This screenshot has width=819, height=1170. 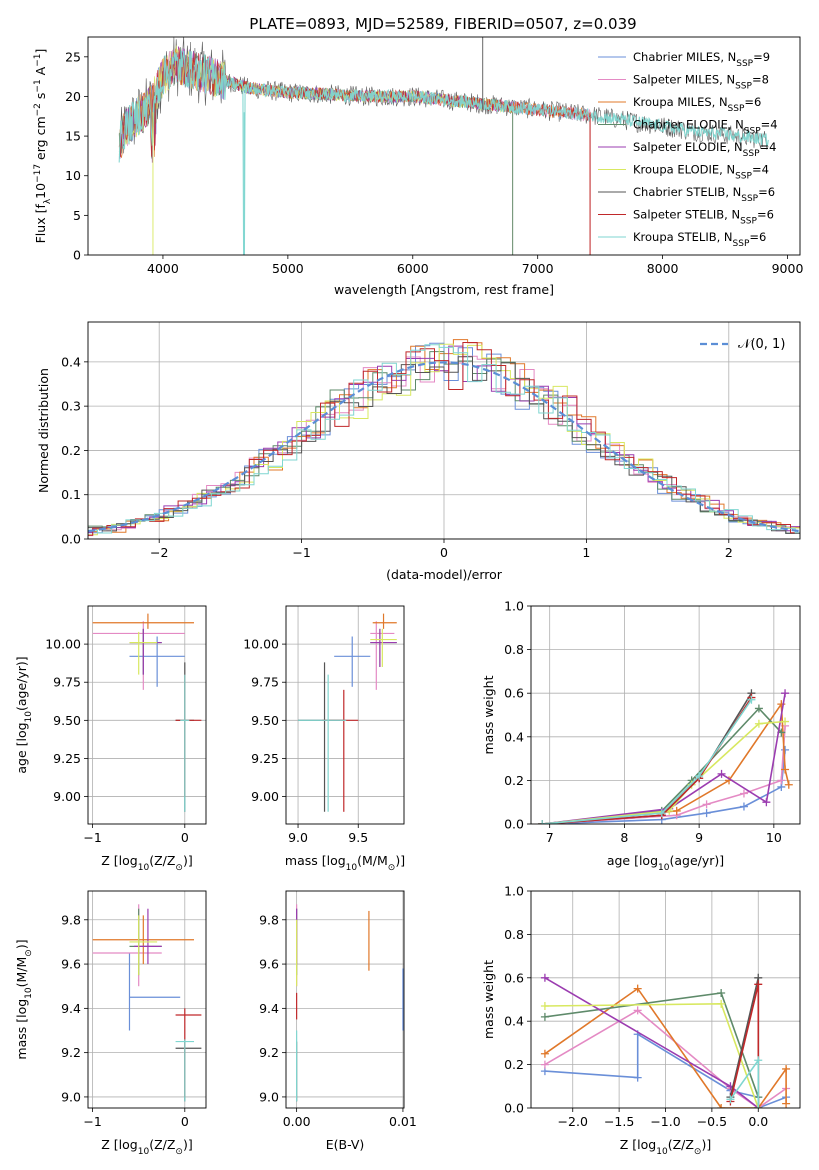 What do you see at coordinates (729, 552) in the screenshot?
I see `x-tick-label: 2` at bounding box center [729, 552].